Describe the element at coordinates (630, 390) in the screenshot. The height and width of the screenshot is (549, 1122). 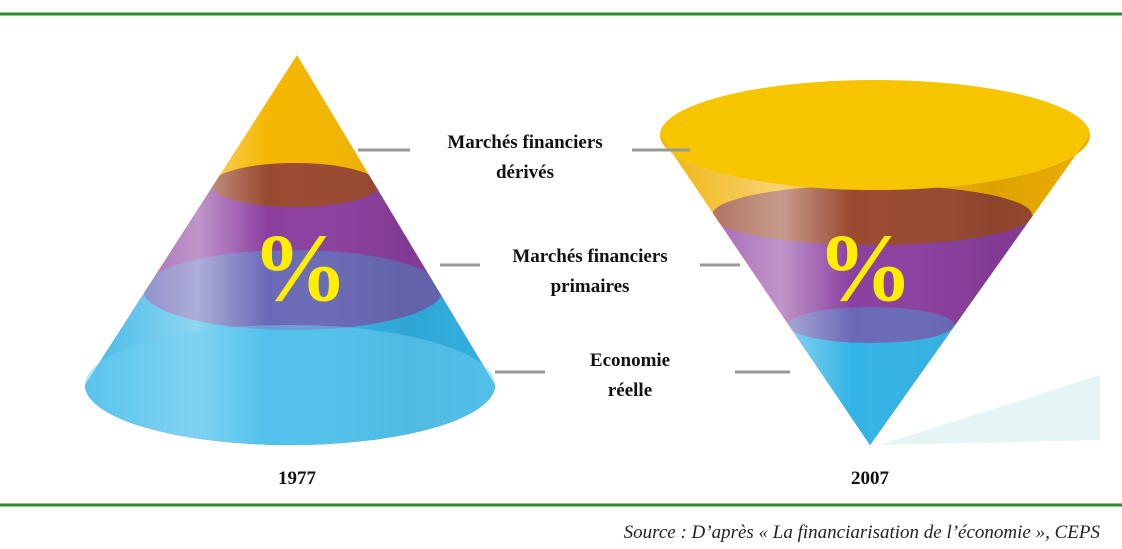
I see `layer-label: réelle` at that location.